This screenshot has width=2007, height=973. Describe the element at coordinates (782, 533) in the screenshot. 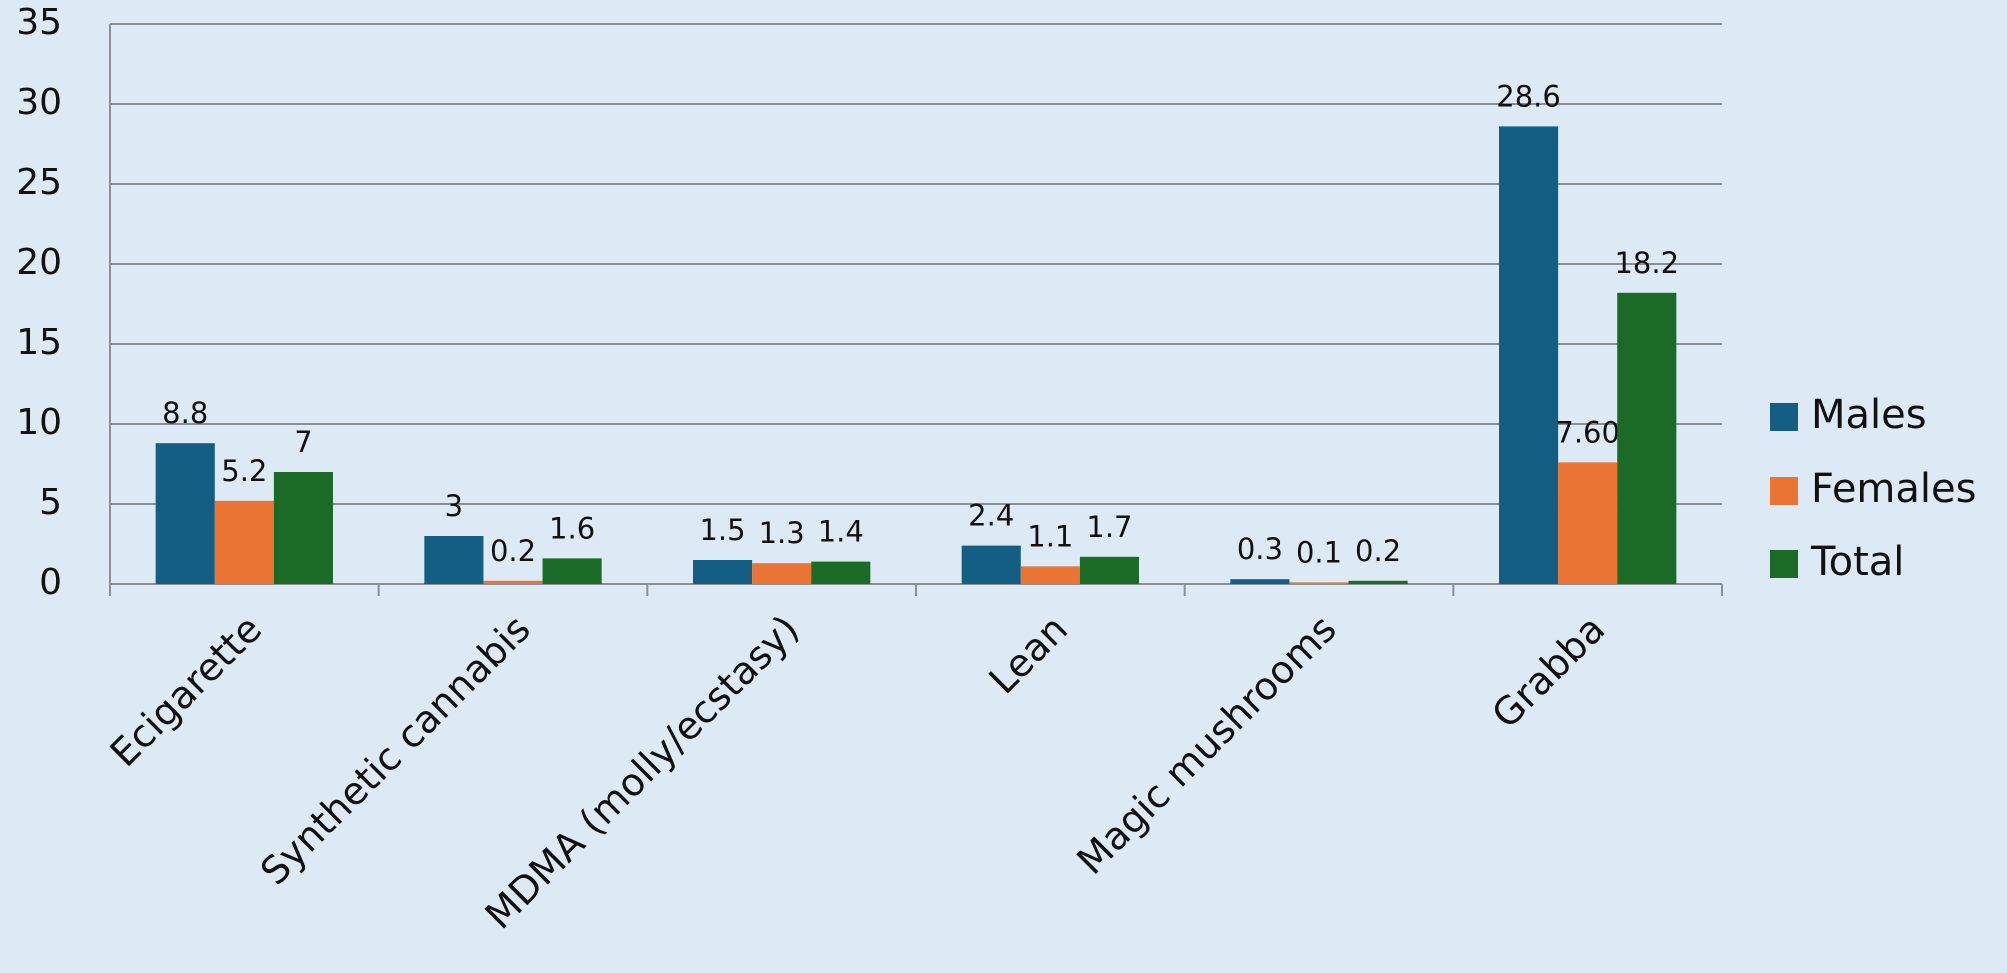

I see `data-label: 1.3` at that location.